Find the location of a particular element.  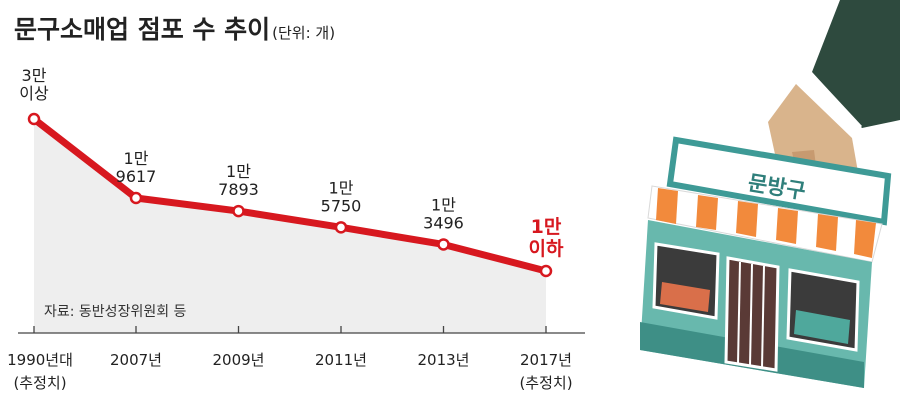

data-label: 3만 이상 is located at coordinates (34, 84).